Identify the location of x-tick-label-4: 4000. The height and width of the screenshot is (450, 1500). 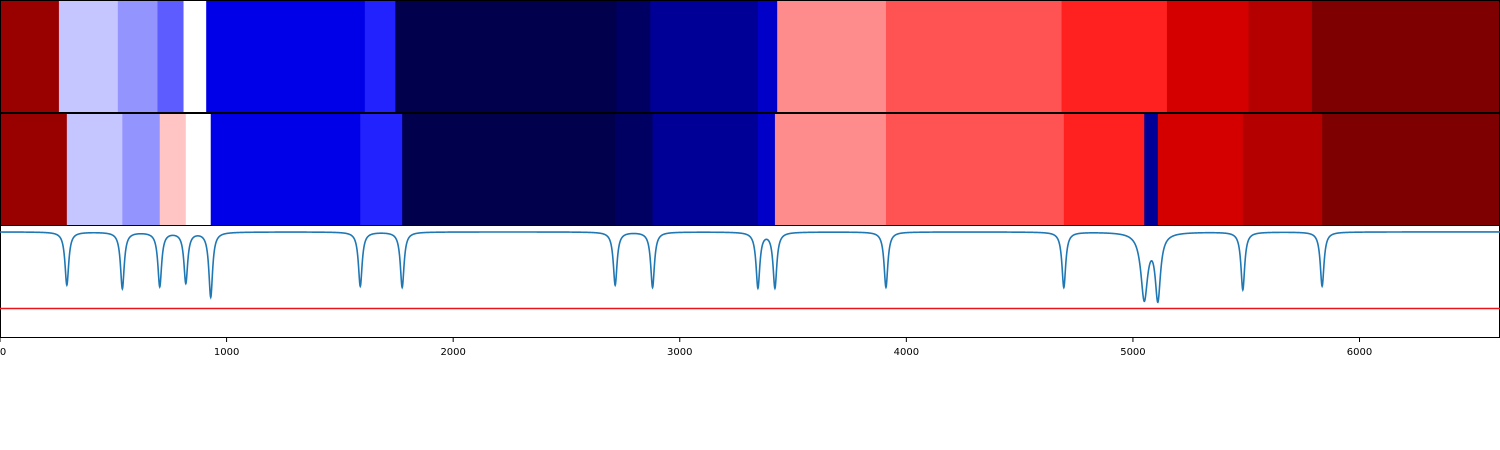
(906, 352).